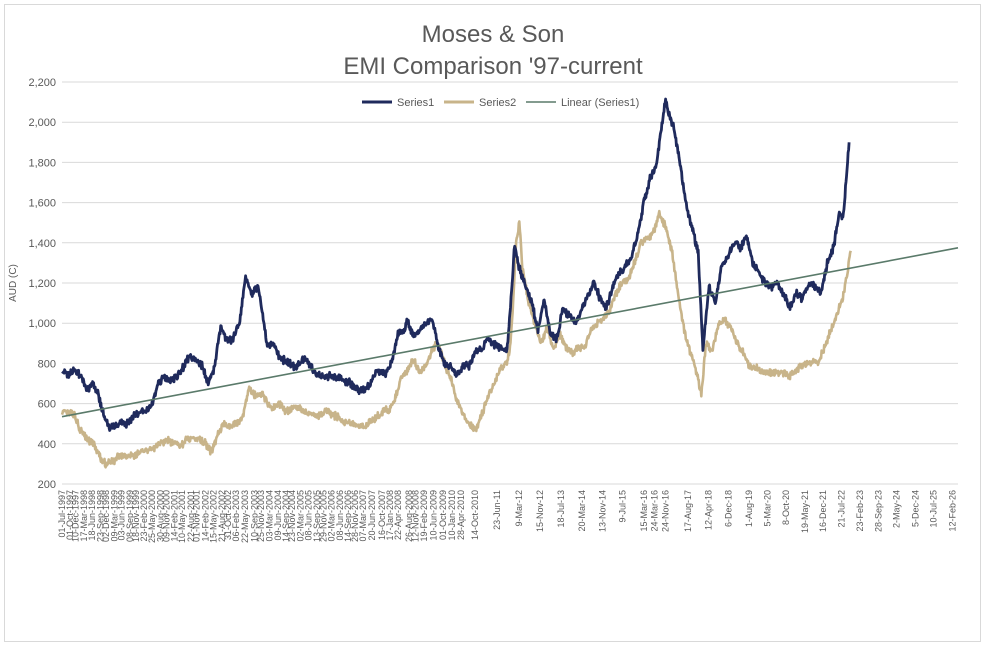  What do you see at coordinates (309, 515) in the screenshot?
I see `x-tick-label: 08-Jun-2005` at bounding box center [309, 515].